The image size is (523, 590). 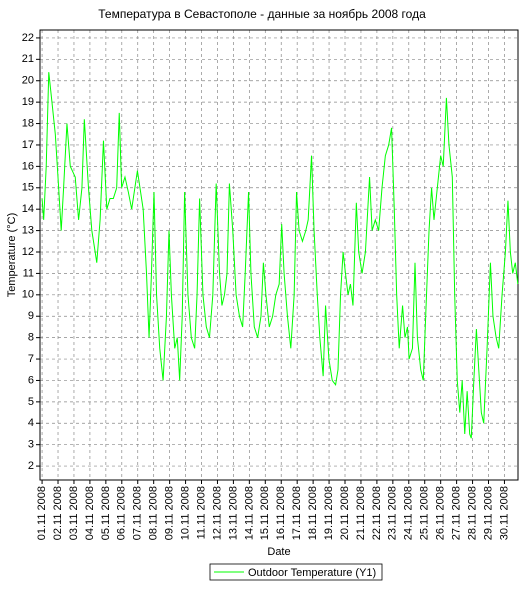 I want to click on y-tick-label: 15, so click(x=28, y=188).